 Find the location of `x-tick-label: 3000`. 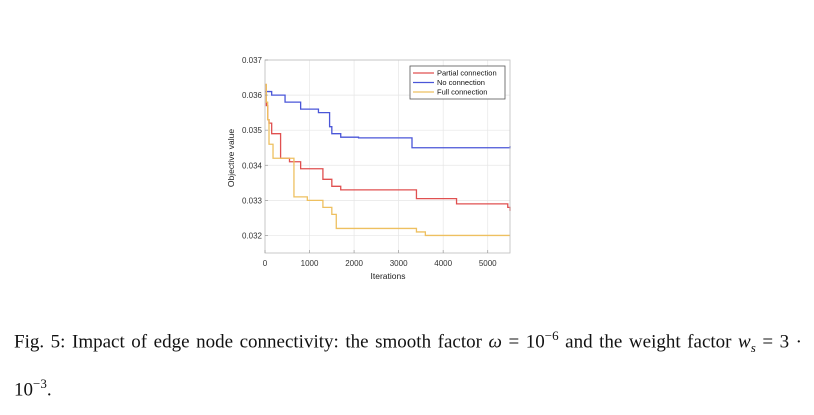

x-tick-label: 3000 is located at coordinates (399, 263).